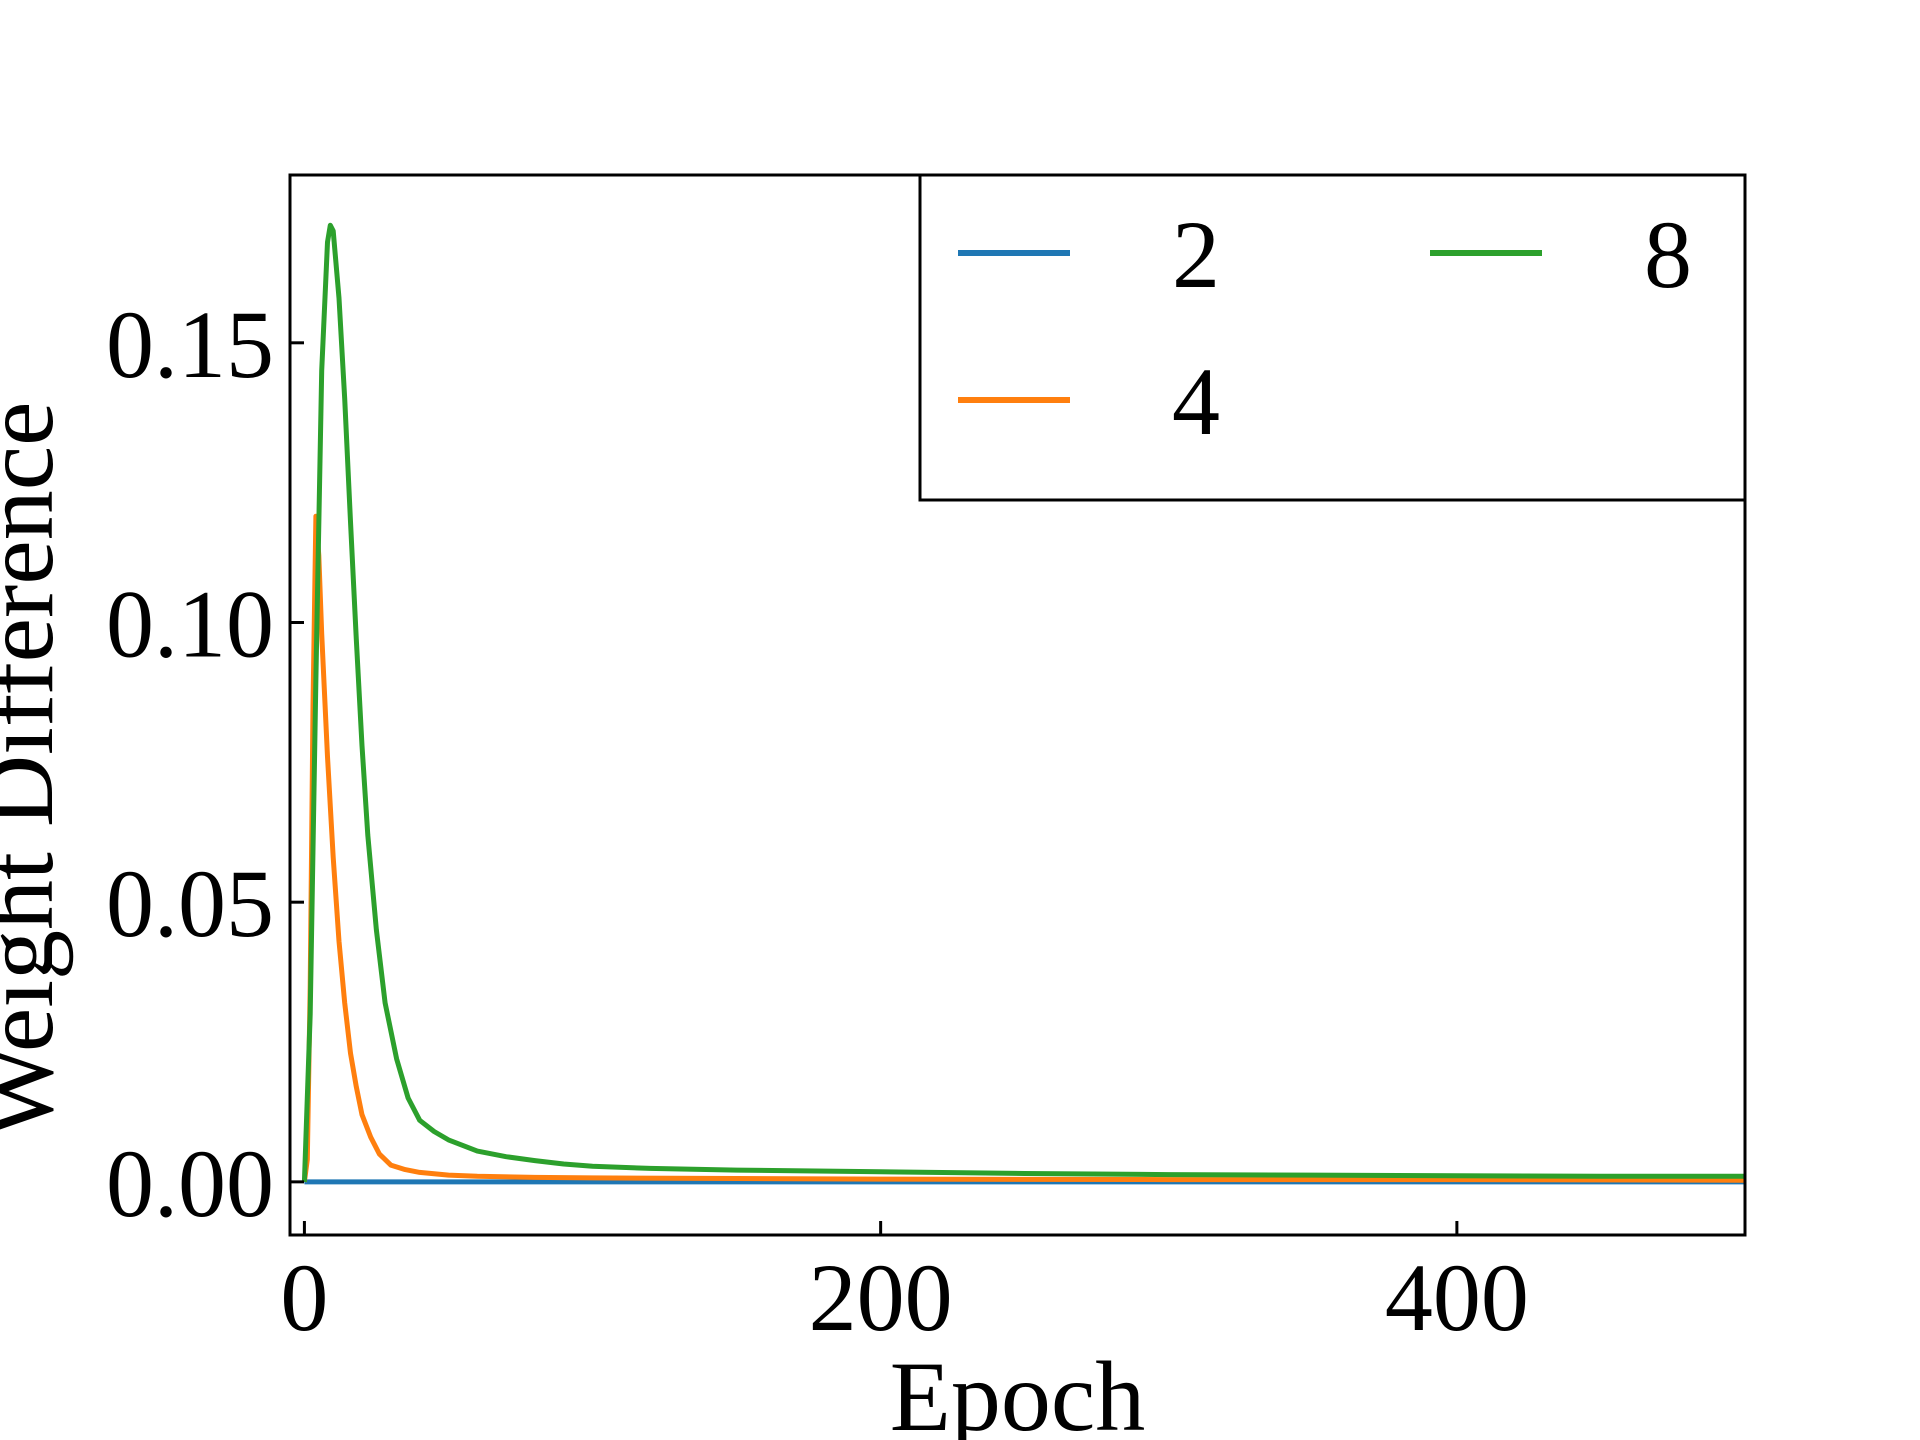  Describe the element at coordinates (37, 770) in the screenshot. I see `y-axis-label: Weight Difference` at that location.